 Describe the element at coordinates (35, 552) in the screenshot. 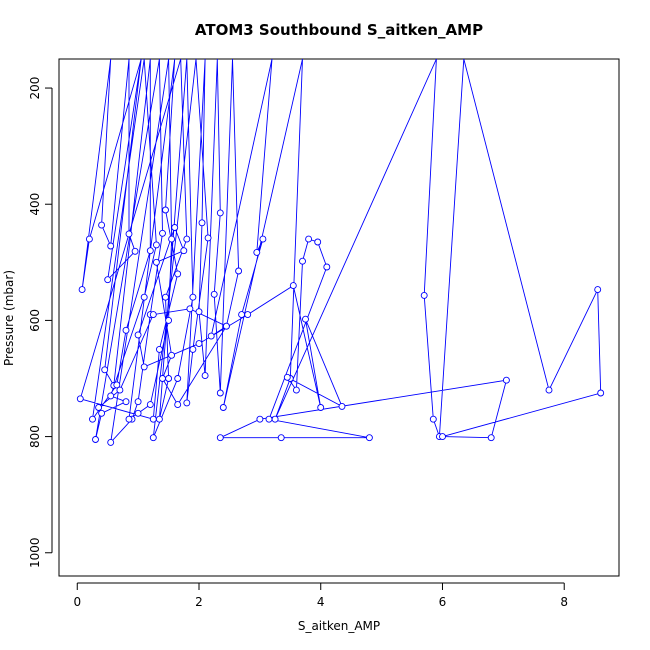

I see `y-tick-label: 1000` at that location.